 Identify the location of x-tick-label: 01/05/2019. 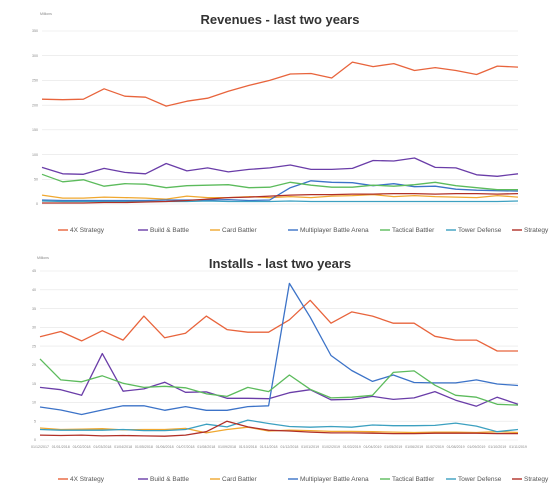
(393, 447).